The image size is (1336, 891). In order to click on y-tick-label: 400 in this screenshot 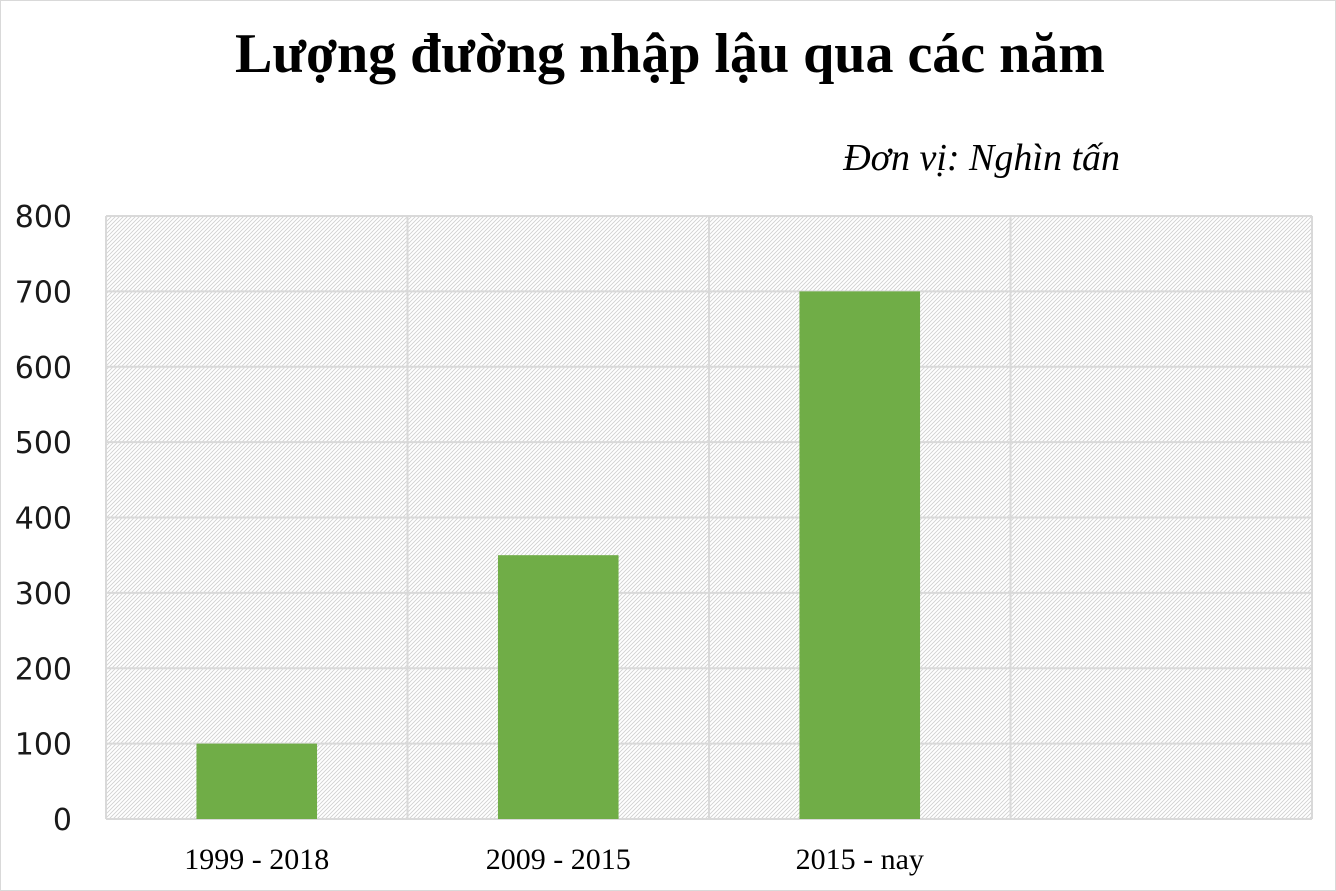, I will do `click(43, 519)`.